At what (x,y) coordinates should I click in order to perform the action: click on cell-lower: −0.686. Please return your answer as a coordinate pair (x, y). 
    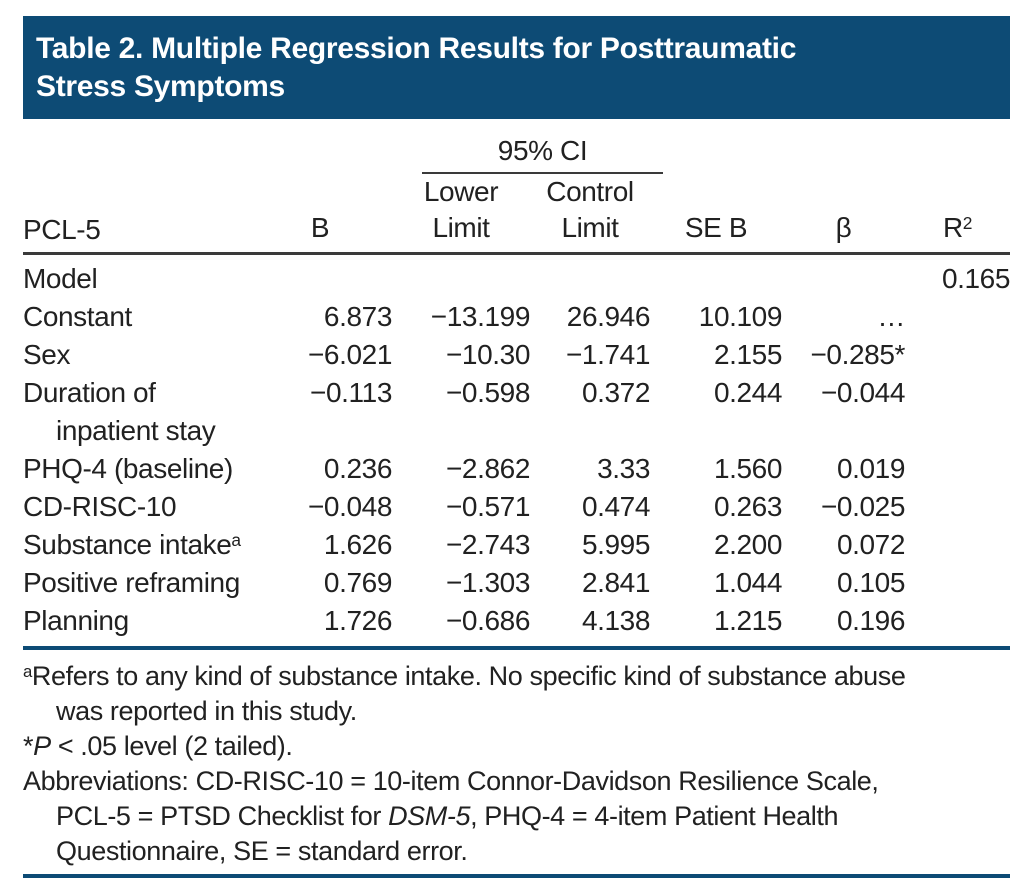
    Looking at the image, I should click on (461, 626).